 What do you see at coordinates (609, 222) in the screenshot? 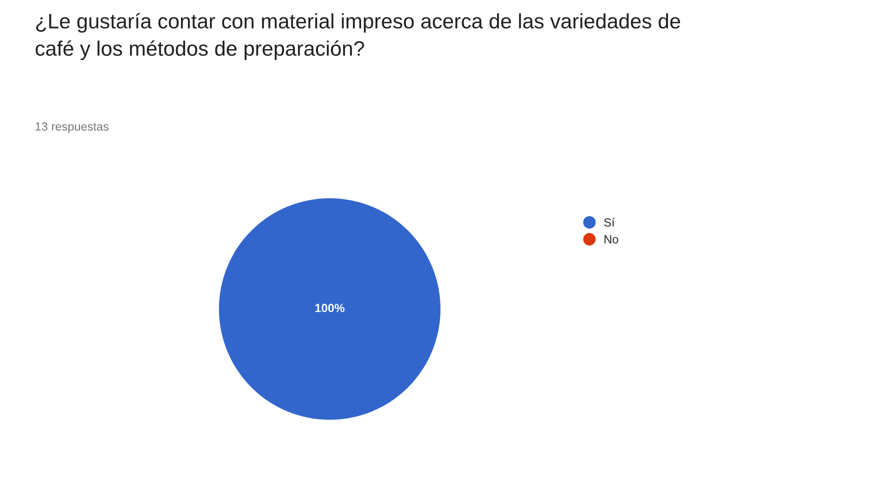
I see `legend-label: Sí` at bounding box center [609, 222].